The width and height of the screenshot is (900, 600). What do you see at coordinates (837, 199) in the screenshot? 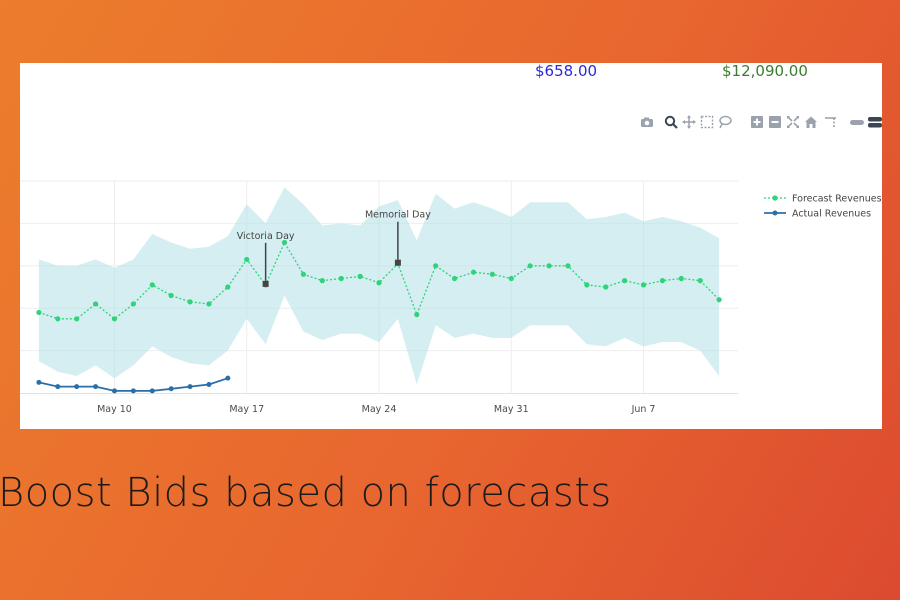
I see `legend-label-forecast: Forecast Revenues` at bounding box center [837, 199].